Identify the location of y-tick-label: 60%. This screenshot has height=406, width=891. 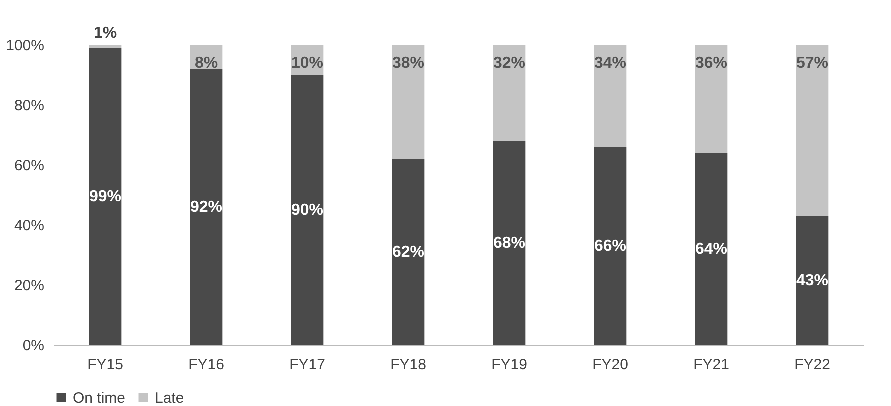
(29, 166).